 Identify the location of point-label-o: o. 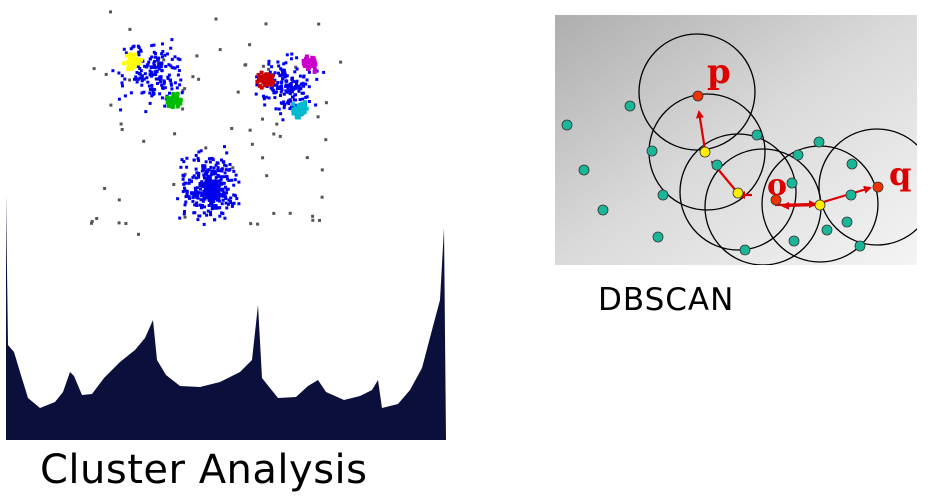
(777, 185).